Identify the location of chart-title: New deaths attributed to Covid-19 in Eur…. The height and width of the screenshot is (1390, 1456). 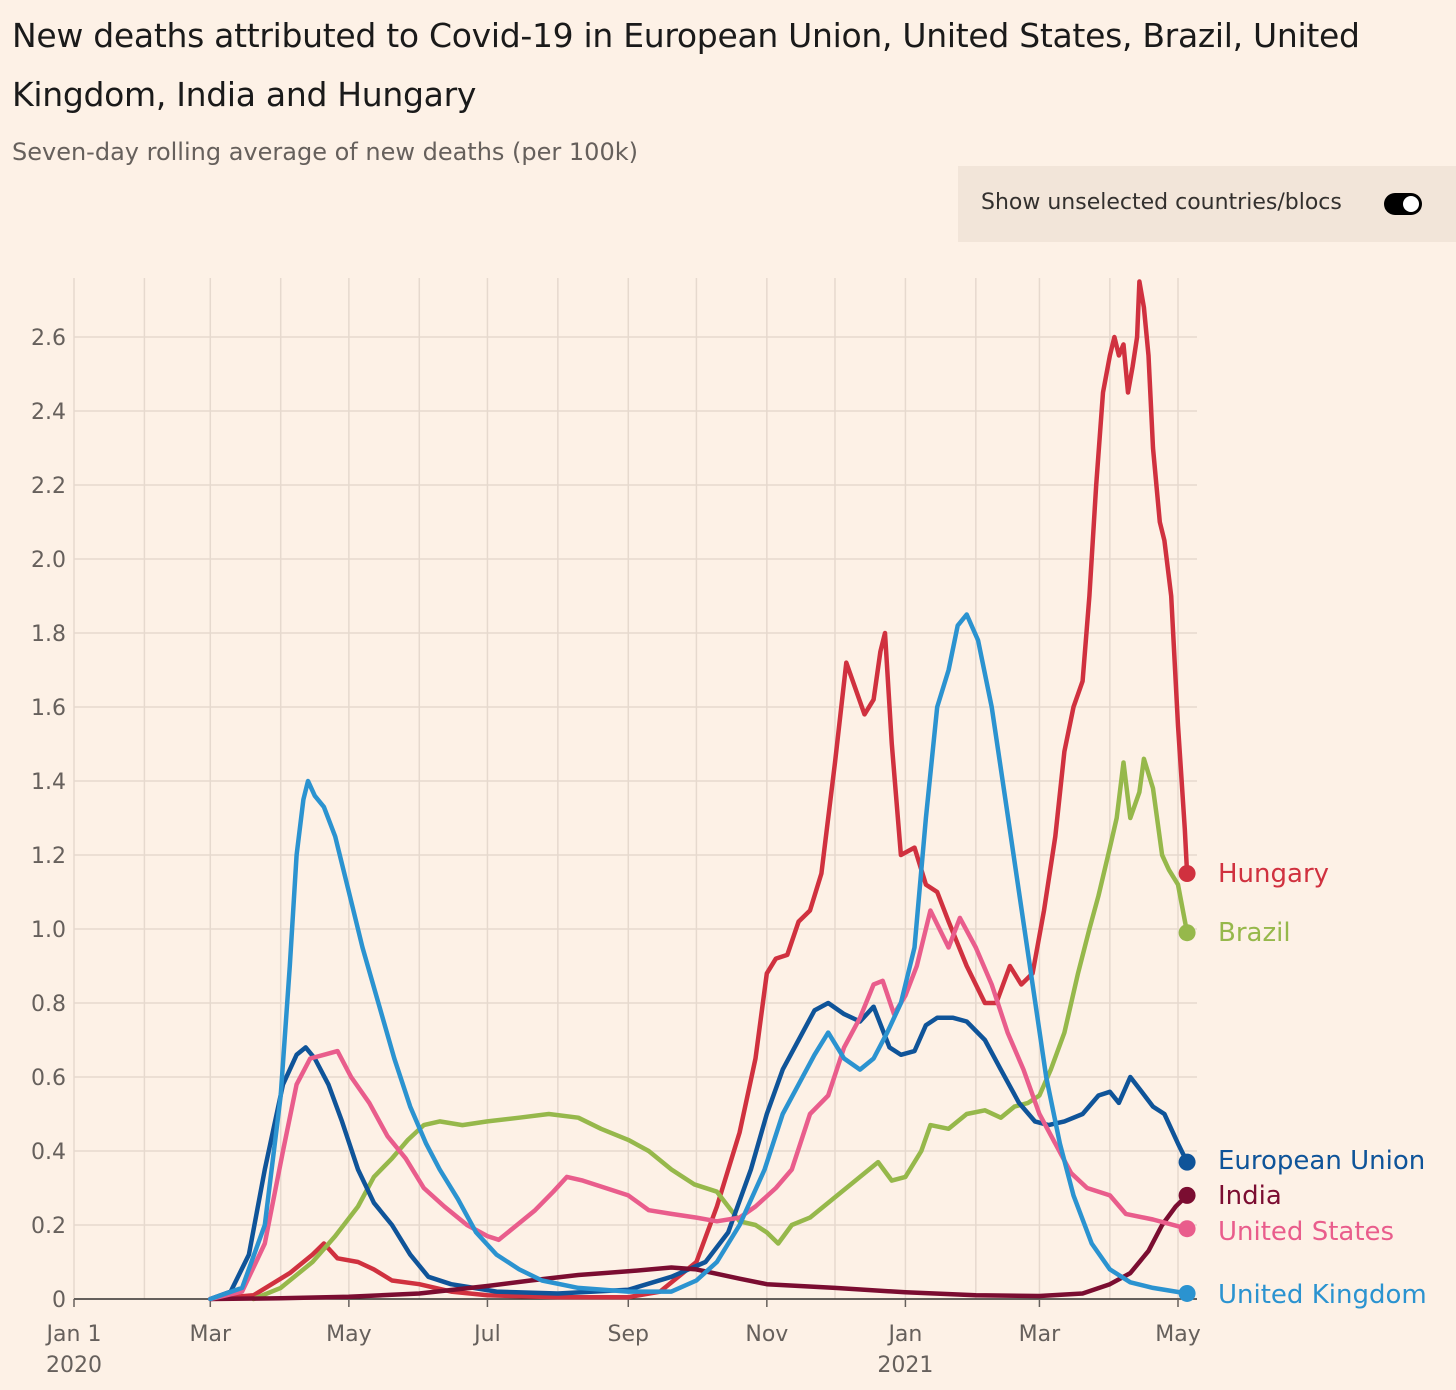
(686, 65).